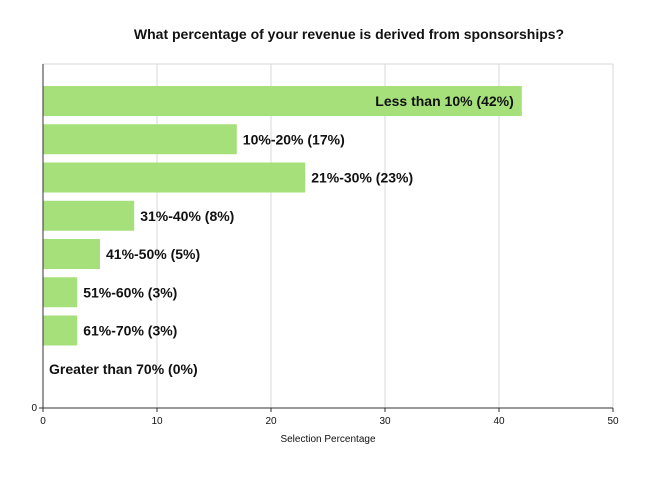  Describe the element at coordinates (43, 421) in the screenshot. I see `x-tick-label: 0` at that location.